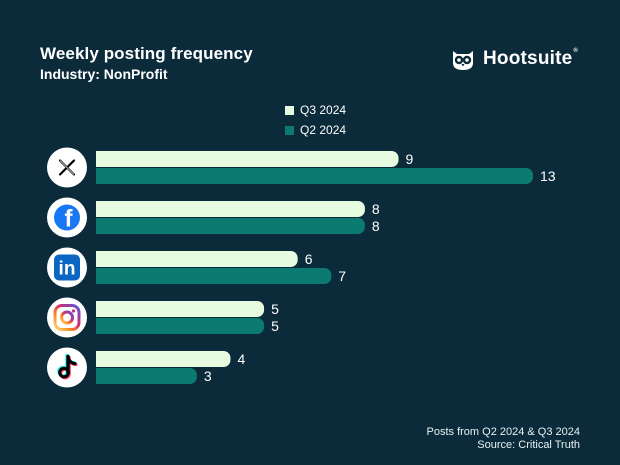  What do you see at coordinates (503, 432) in the screenshot?
I see `footer-note: Posts from Q2 2024 & Q3 2024` at bounding box center [503, 432].